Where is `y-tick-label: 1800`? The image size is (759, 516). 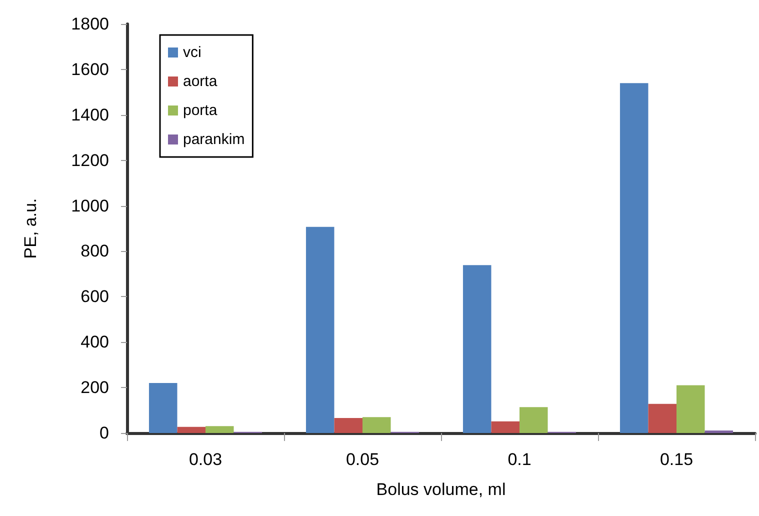
y-tick-label: 1800 is located at coordinates (90, 24).